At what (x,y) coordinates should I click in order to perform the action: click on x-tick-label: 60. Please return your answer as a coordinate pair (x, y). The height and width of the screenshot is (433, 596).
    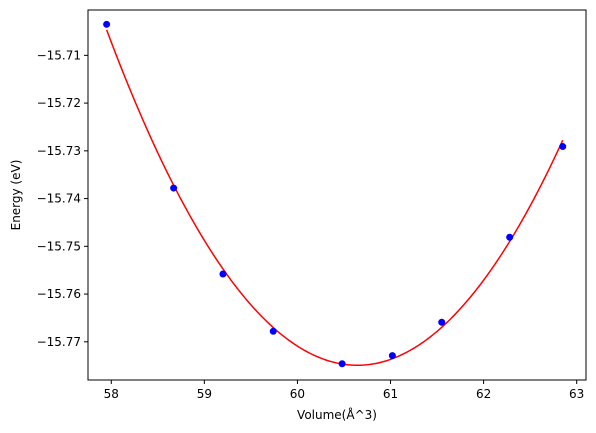
    Looking at the image, I should click on (297, 394).